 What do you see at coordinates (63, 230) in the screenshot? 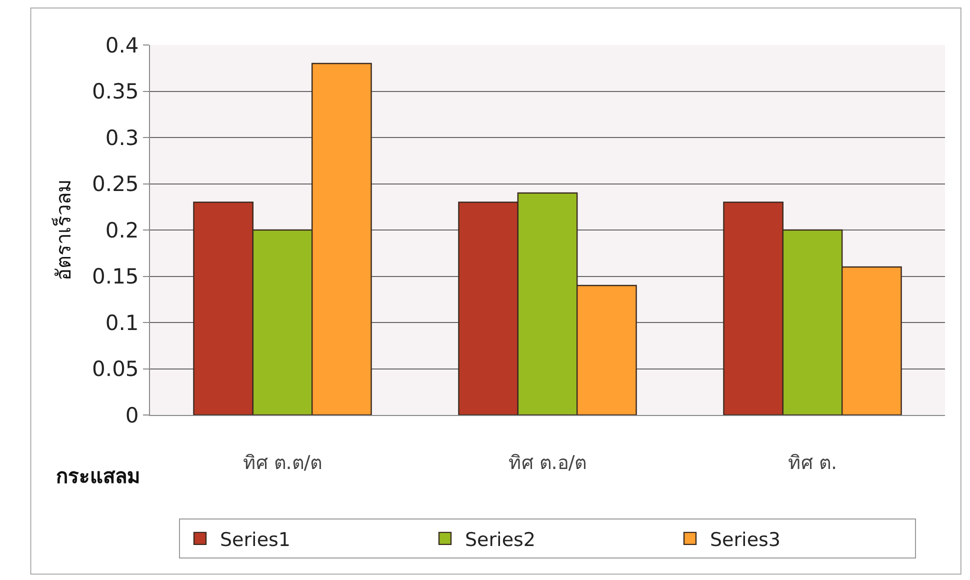
I see `y-axis-title: อัตราเร็วลม` at bounding box center [63, 230].